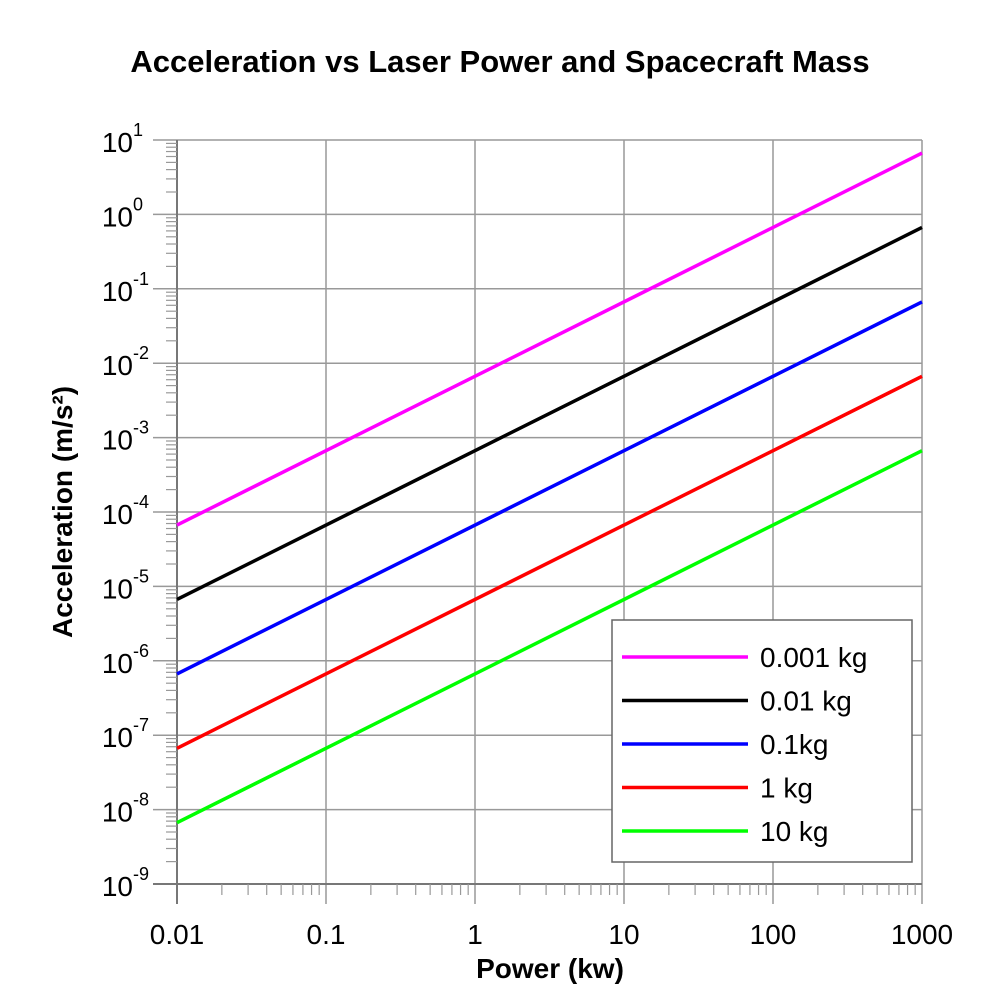 This screenshot has width=1000, height=991. What do you see at coordinates (813, 657) in the screenshot?
I see `legend-label: 0.001 kg` at bounding box center [813, 657].